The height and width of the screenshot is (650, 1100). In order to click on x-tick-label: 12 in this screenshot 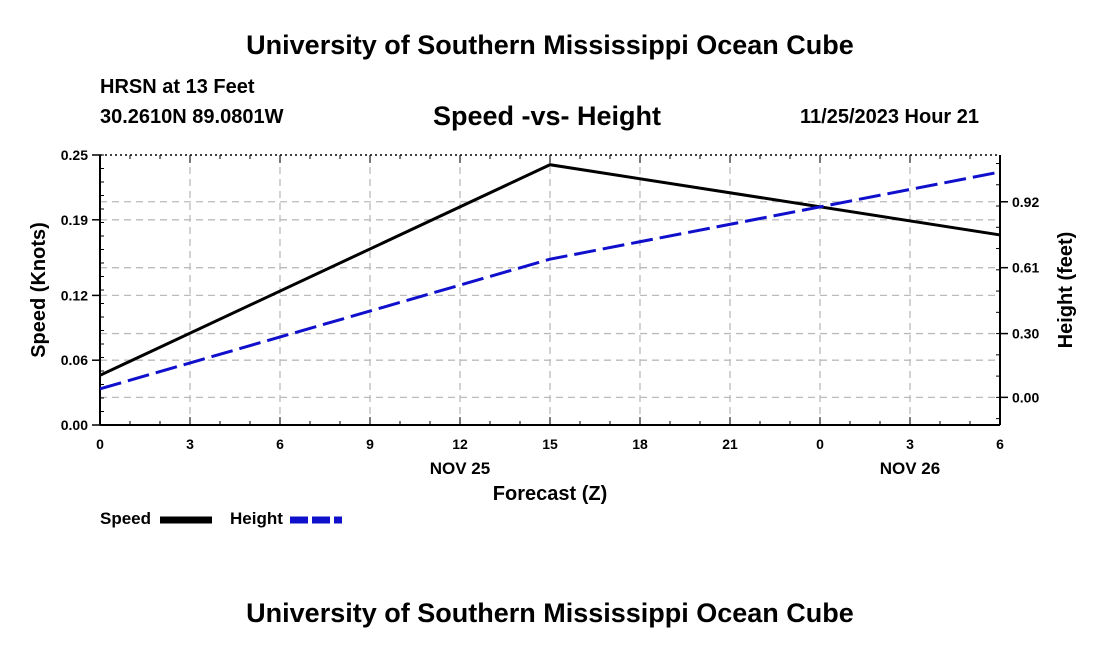, I will do `click(460, 444)`.